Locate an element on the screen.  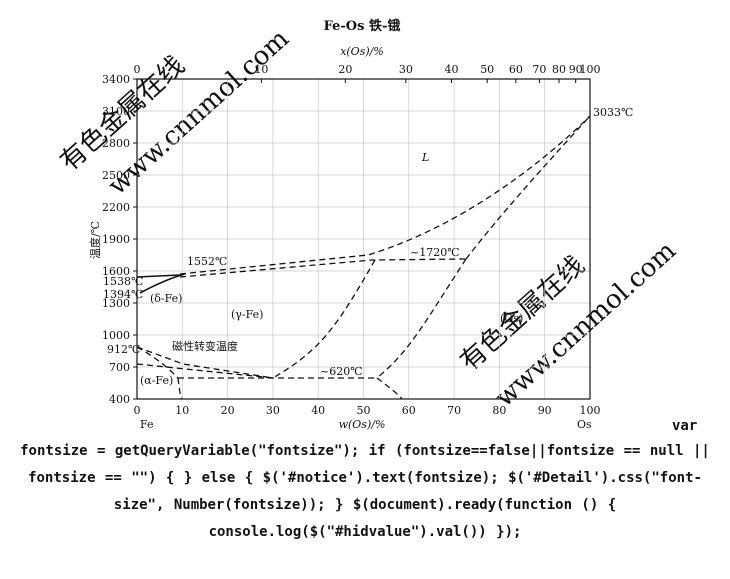
label-1552: 1552℃ is located at coordinates (207, 261).